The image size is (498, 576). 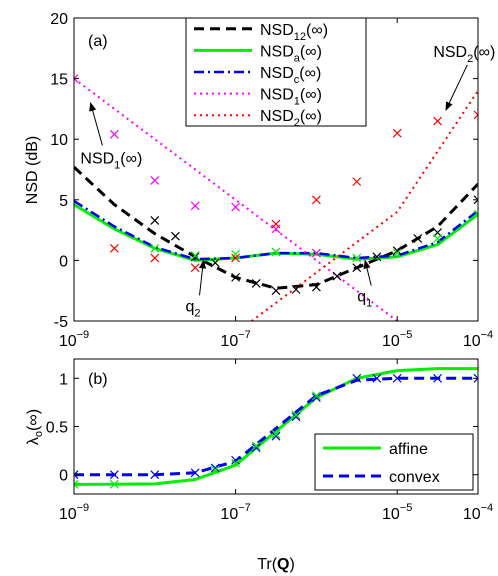 I want to click on panel-b-legend: affine convex, so click(x=394, y=462).